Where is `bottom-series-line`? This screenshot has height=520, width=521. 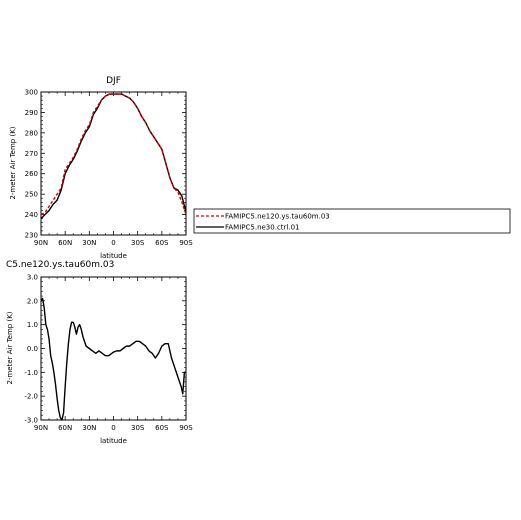 bottom-series-line is located at coordinates (113, 359).